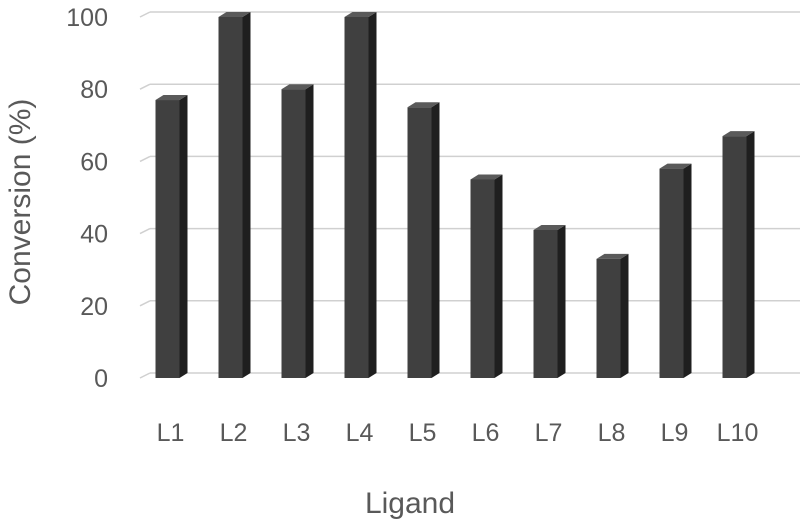  I want to click on x-tick-label: L9, so click(675, 433).